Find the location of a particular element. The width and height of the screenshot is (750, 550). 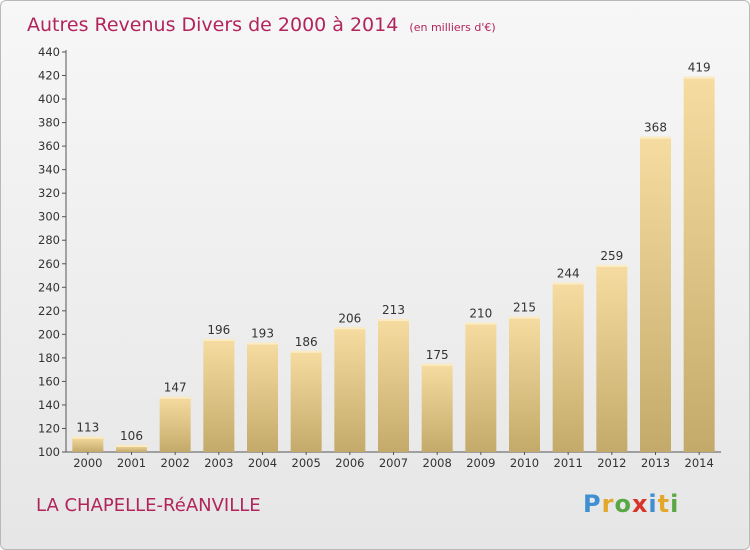

value-label: 210 is located at coordinates (480, 314).